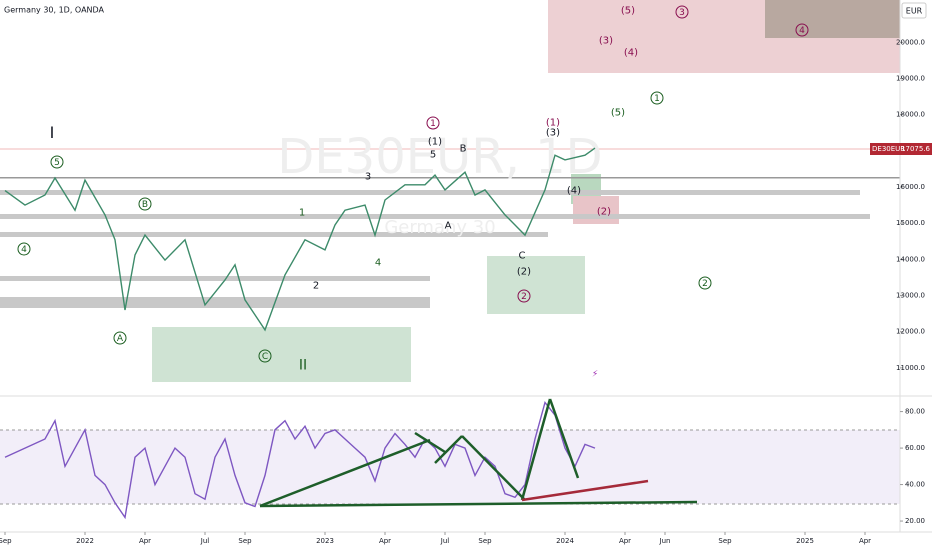 Image resolution: width=932 pixels, height=550 pixels. I want to click on rsi-trendline-red, so click(585, 490).